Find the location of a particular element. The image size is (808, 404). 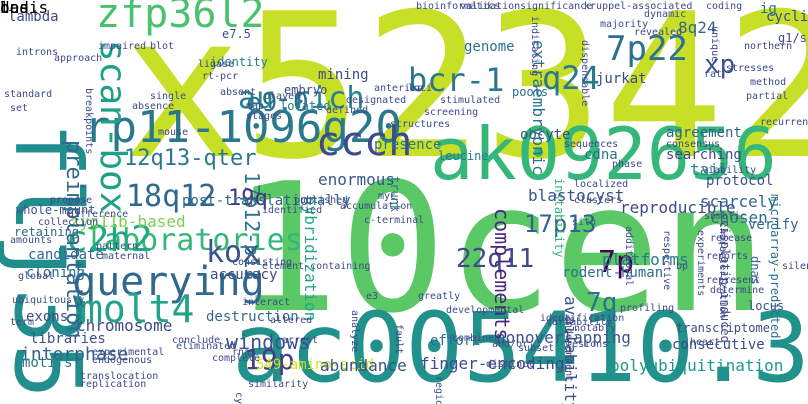

word: stimulated is located at coordinates (470, 100).